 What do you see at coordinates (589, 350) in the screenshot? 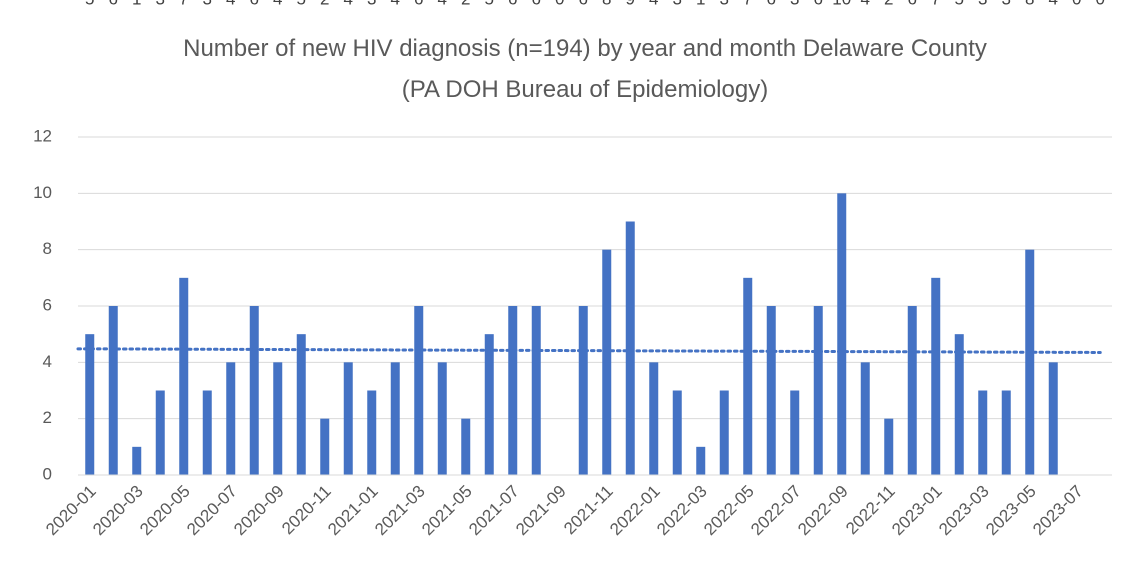
I see `trendline` at bounding box center [589, 350].